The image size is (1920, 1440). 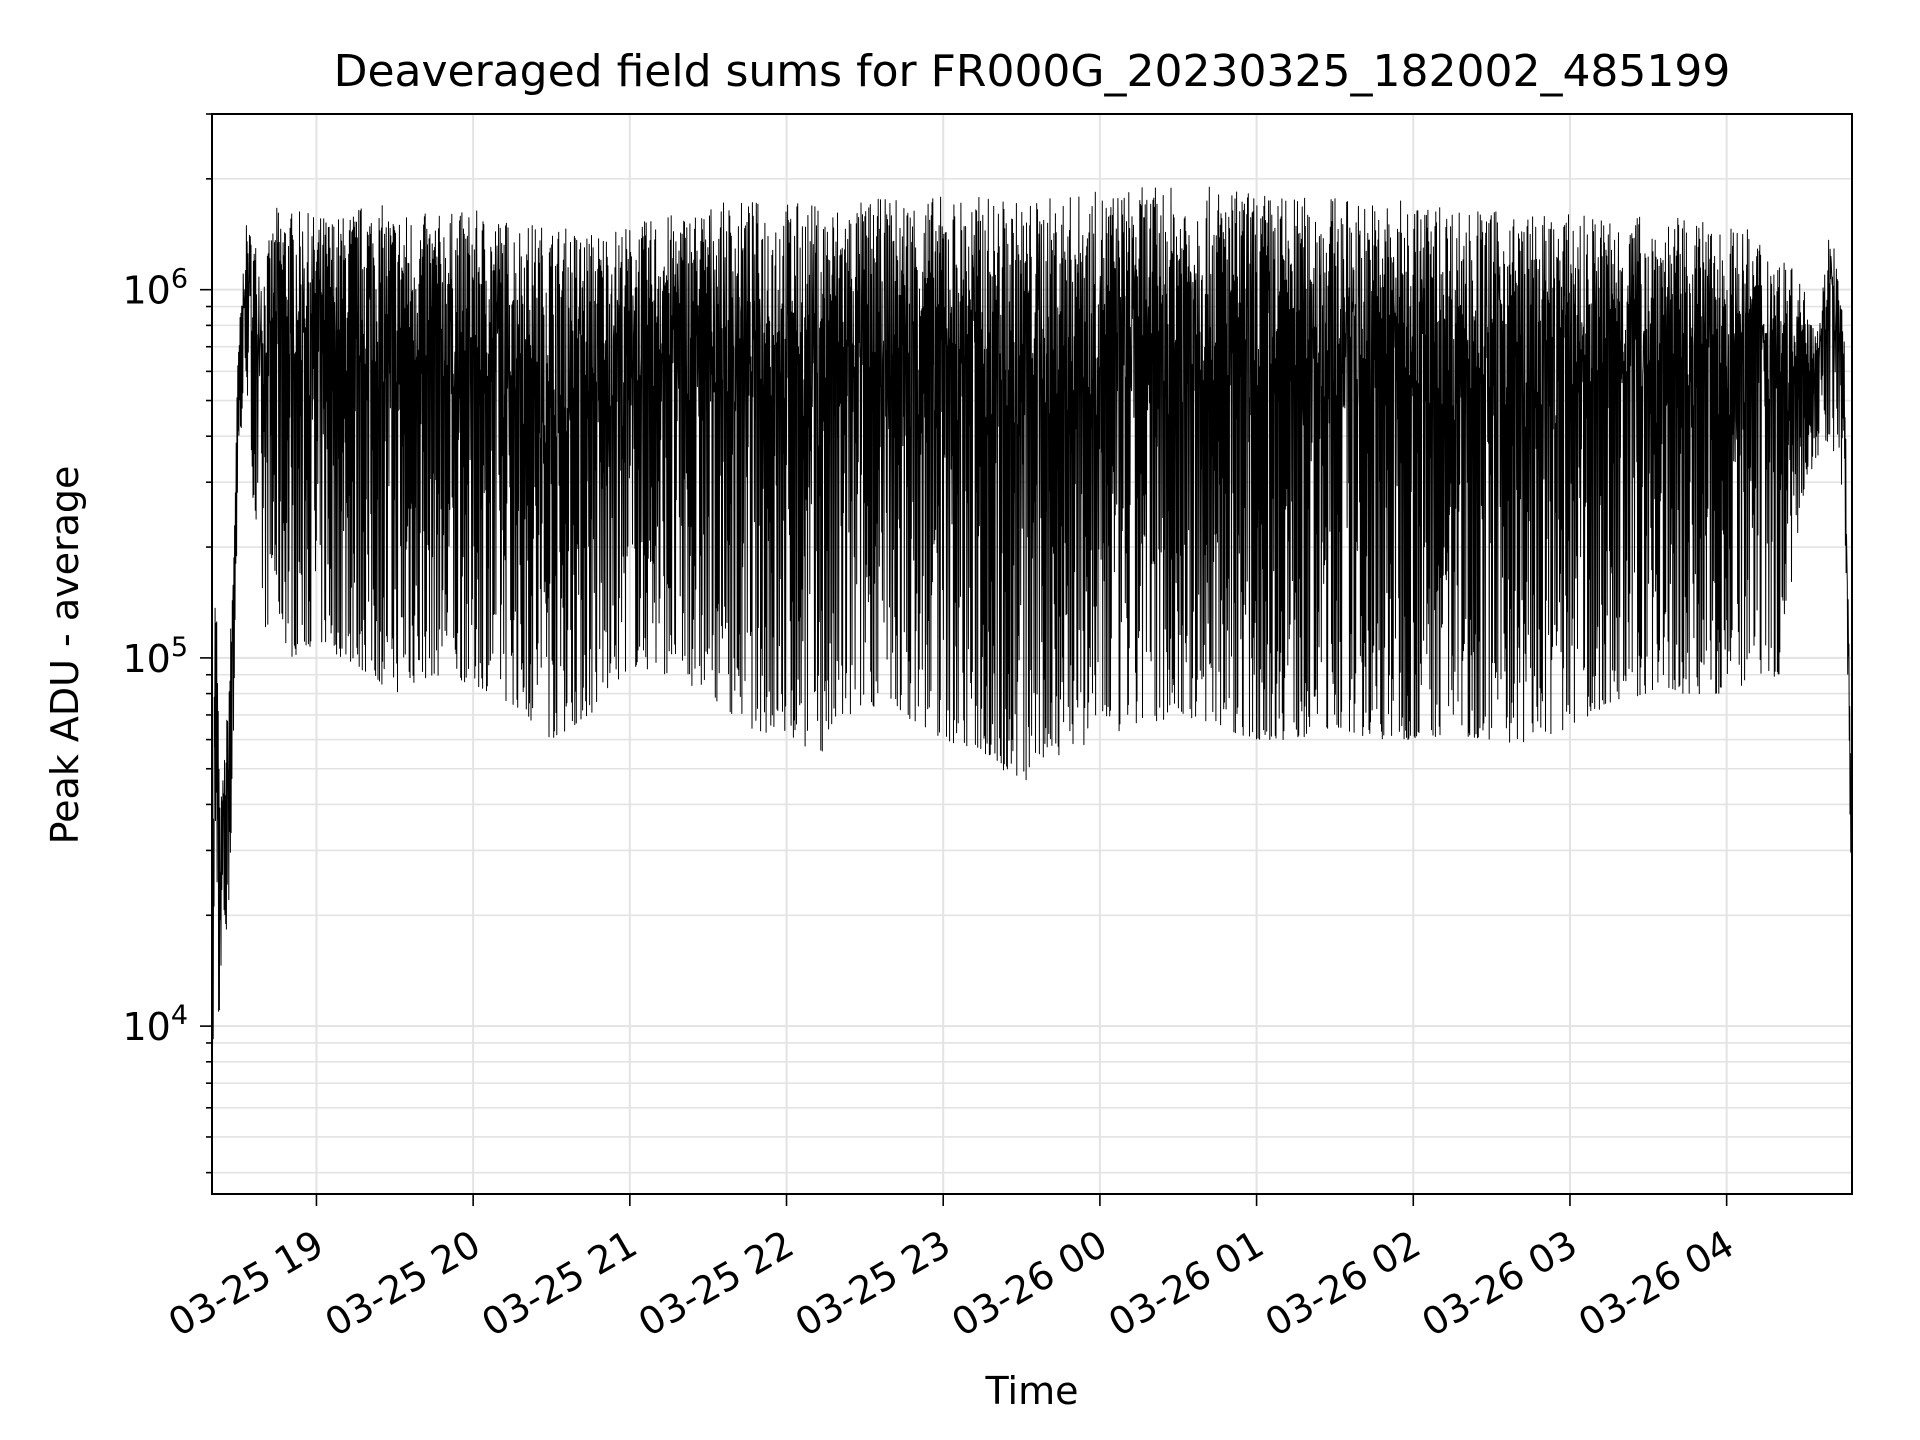 I want to click on y-tick-label: 106, so click(x=155, y=288).